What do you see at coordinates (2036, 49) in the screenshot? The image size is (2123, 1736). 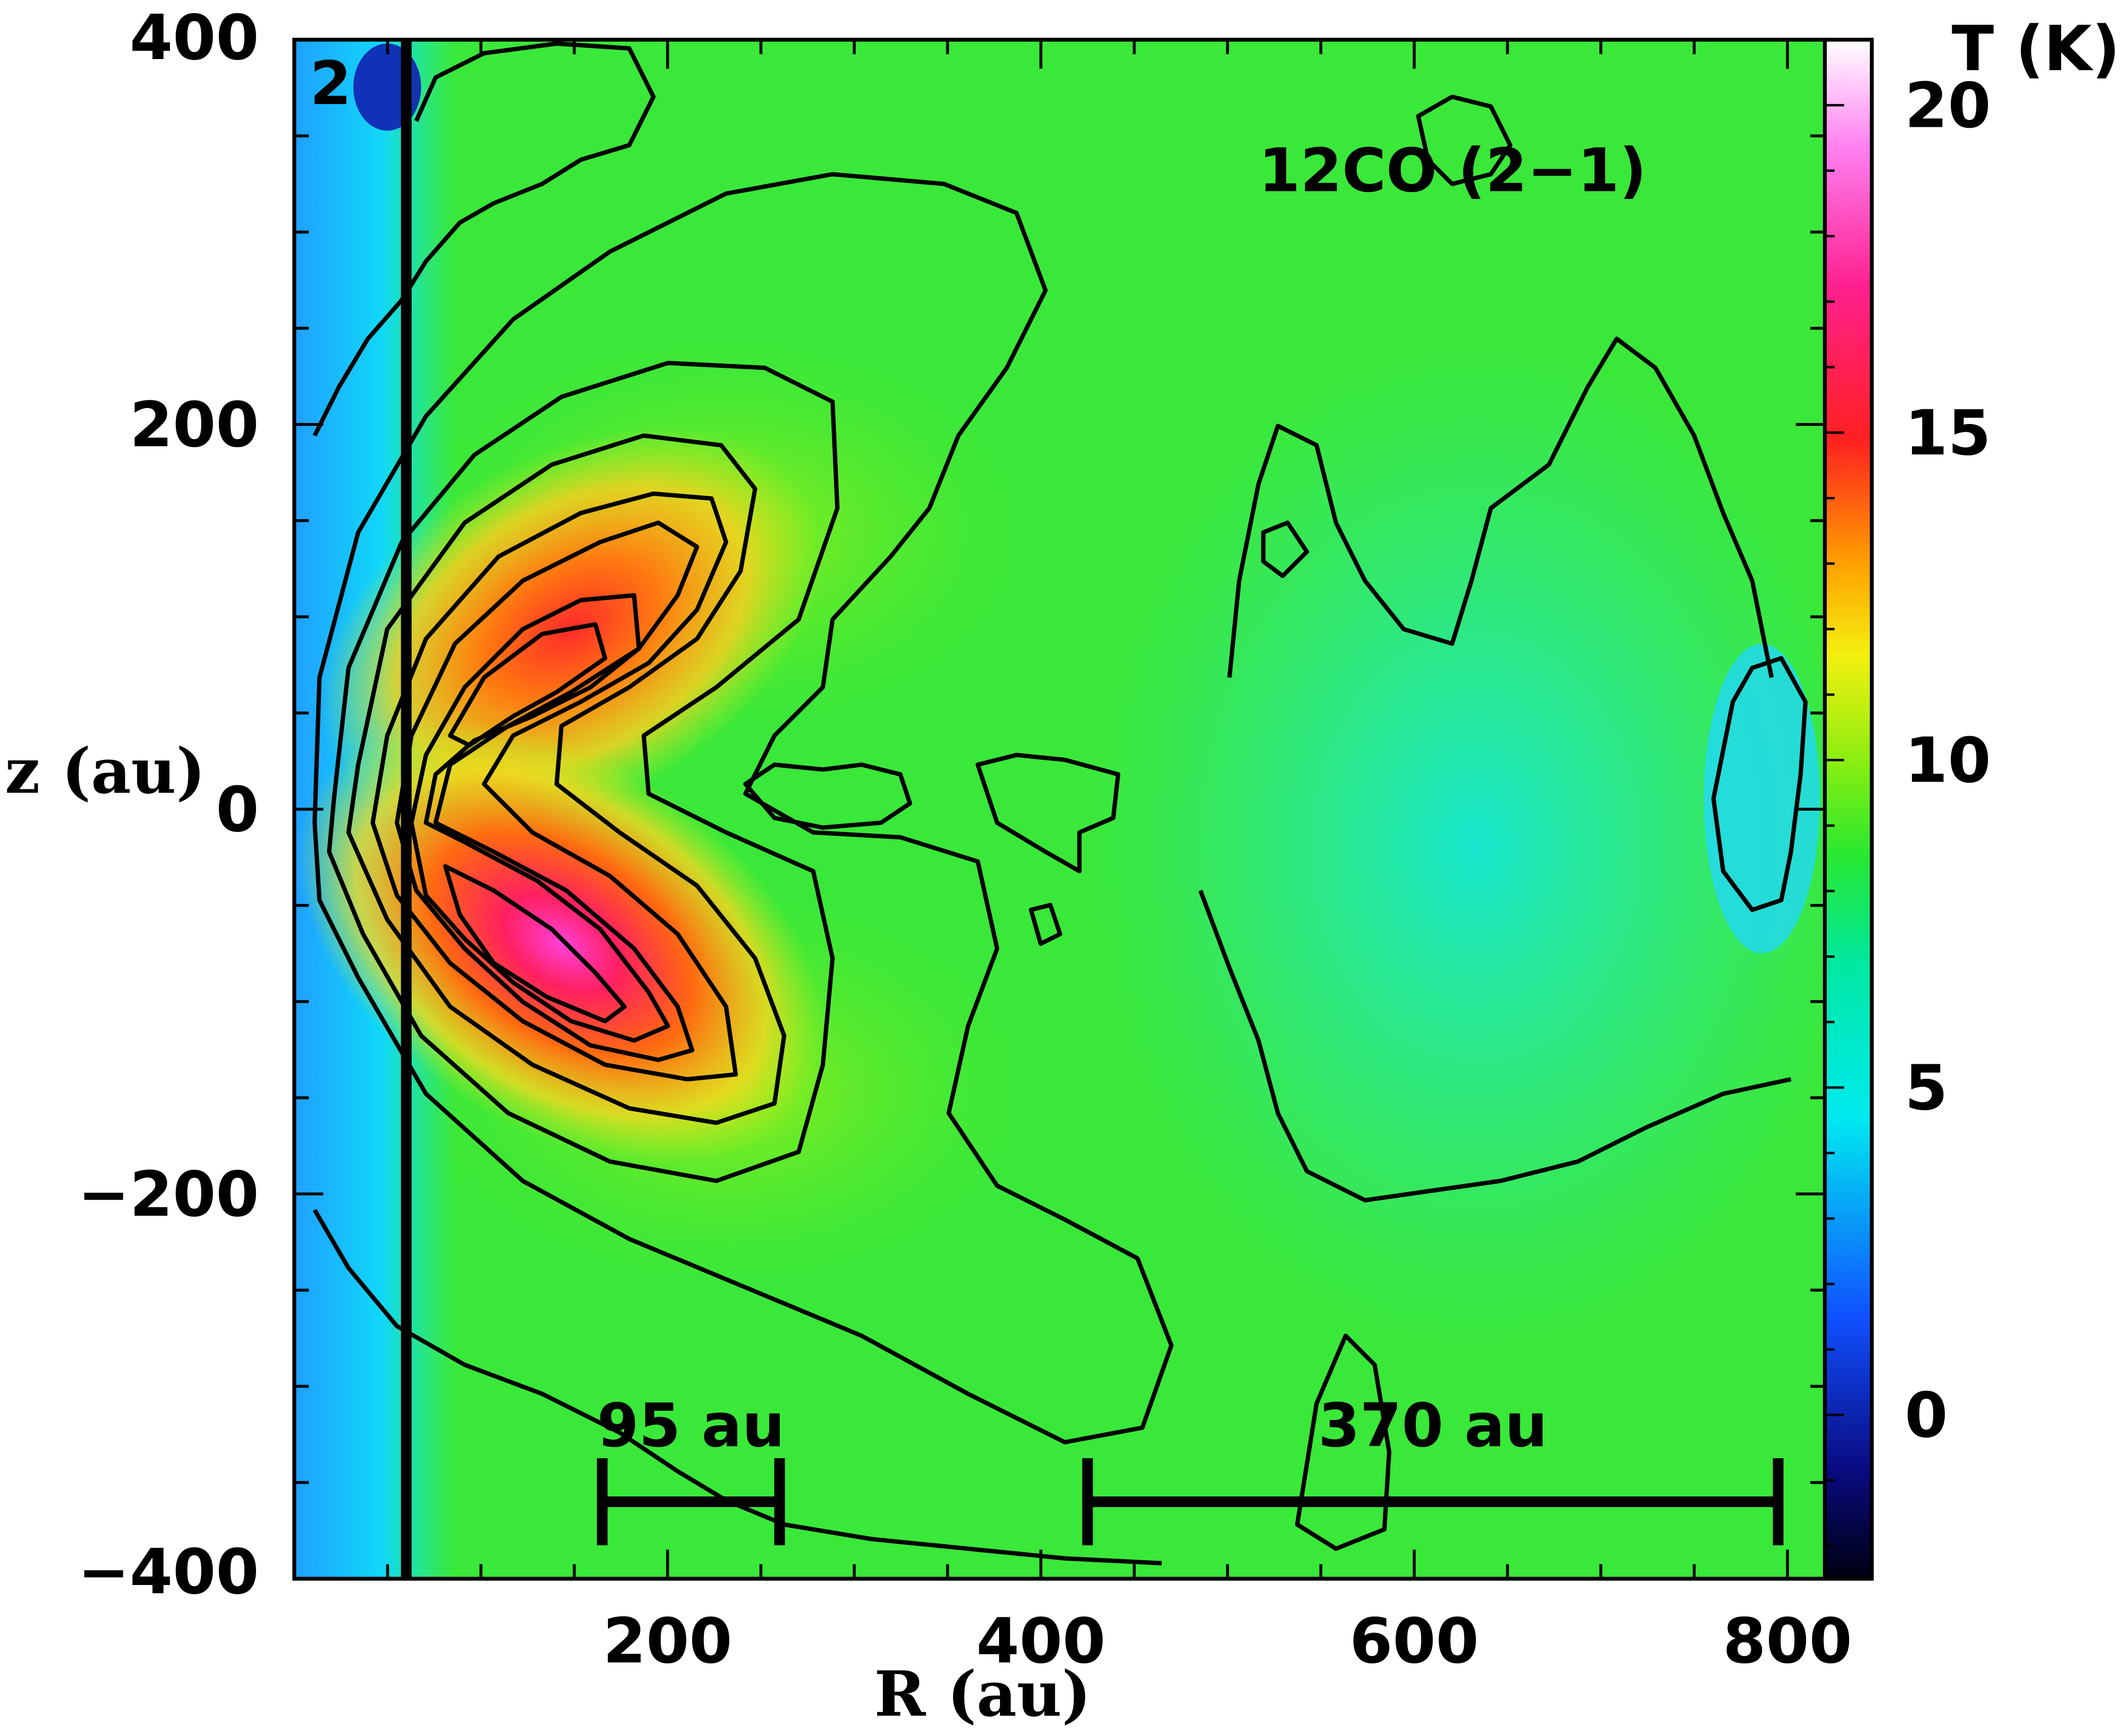 I see `colorbar-title: T (K)` at bounding box center [2036, 49].